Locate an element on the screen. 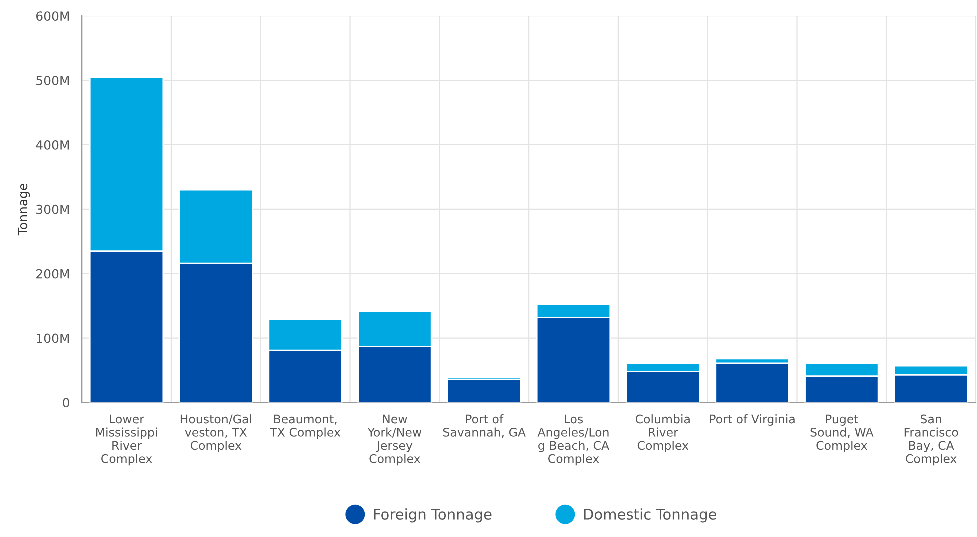 The image size is (977, 537). x-tick-label: Port of Savannah, GA is located at coordinates (484, 426).